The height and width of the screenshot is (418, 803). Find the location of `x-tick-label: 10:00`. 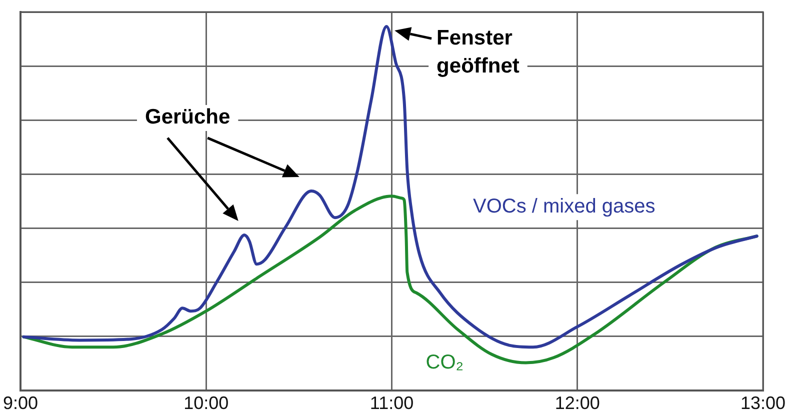

x-tick-label: 10:00 is located at coordinates (206, 403).